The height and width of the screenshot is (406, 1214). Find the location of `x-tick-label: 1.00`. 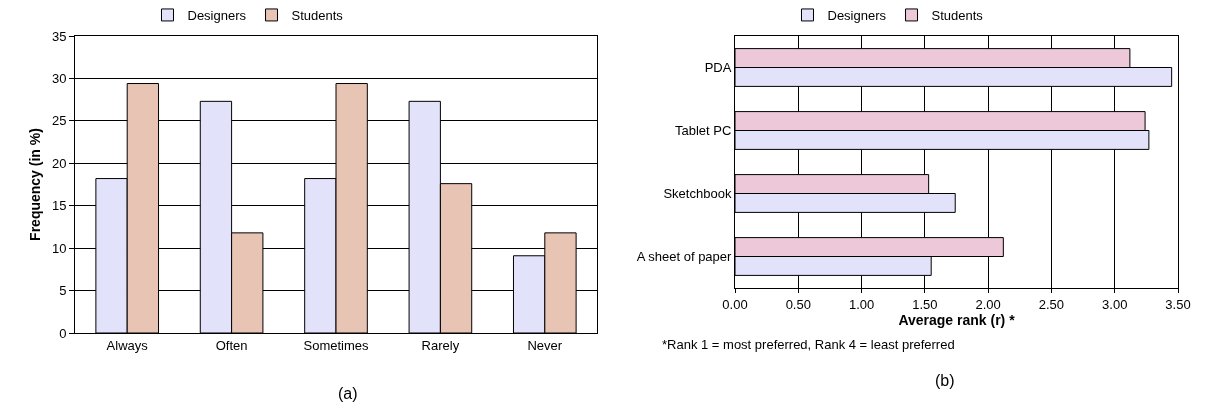

x-tick-label: 1.00 is located at coordinates (861, 304).